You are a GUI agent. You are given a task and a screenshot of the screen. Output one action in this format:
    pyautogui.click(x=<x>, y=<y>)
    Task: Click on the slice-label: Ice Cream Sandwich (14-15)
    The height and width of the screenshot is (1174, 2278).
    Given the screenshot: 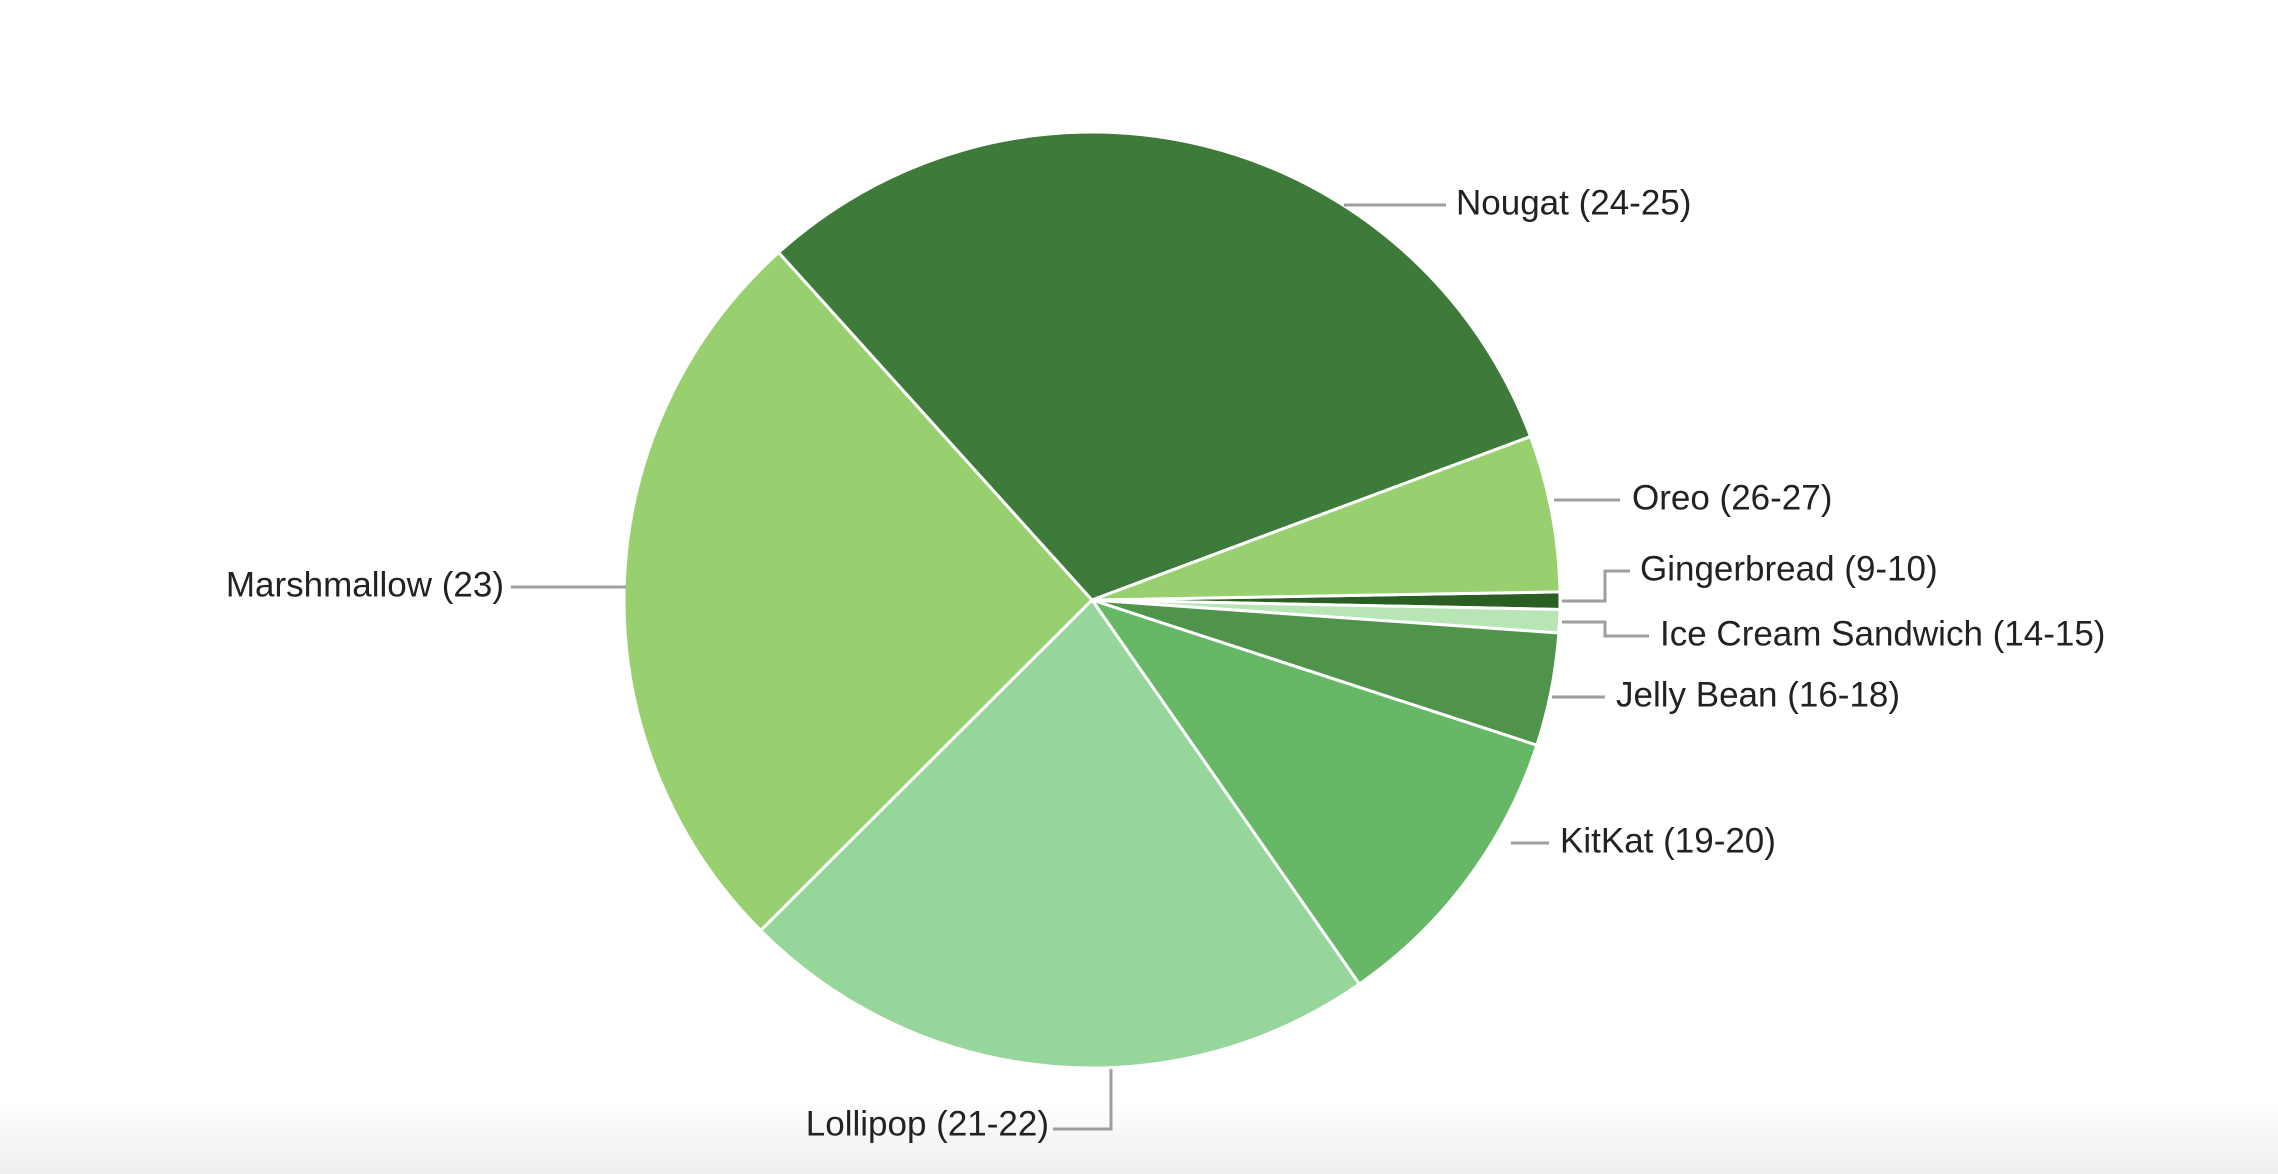 What is the action you would take?
    pyautogui.click(x=1882, y=633)
    